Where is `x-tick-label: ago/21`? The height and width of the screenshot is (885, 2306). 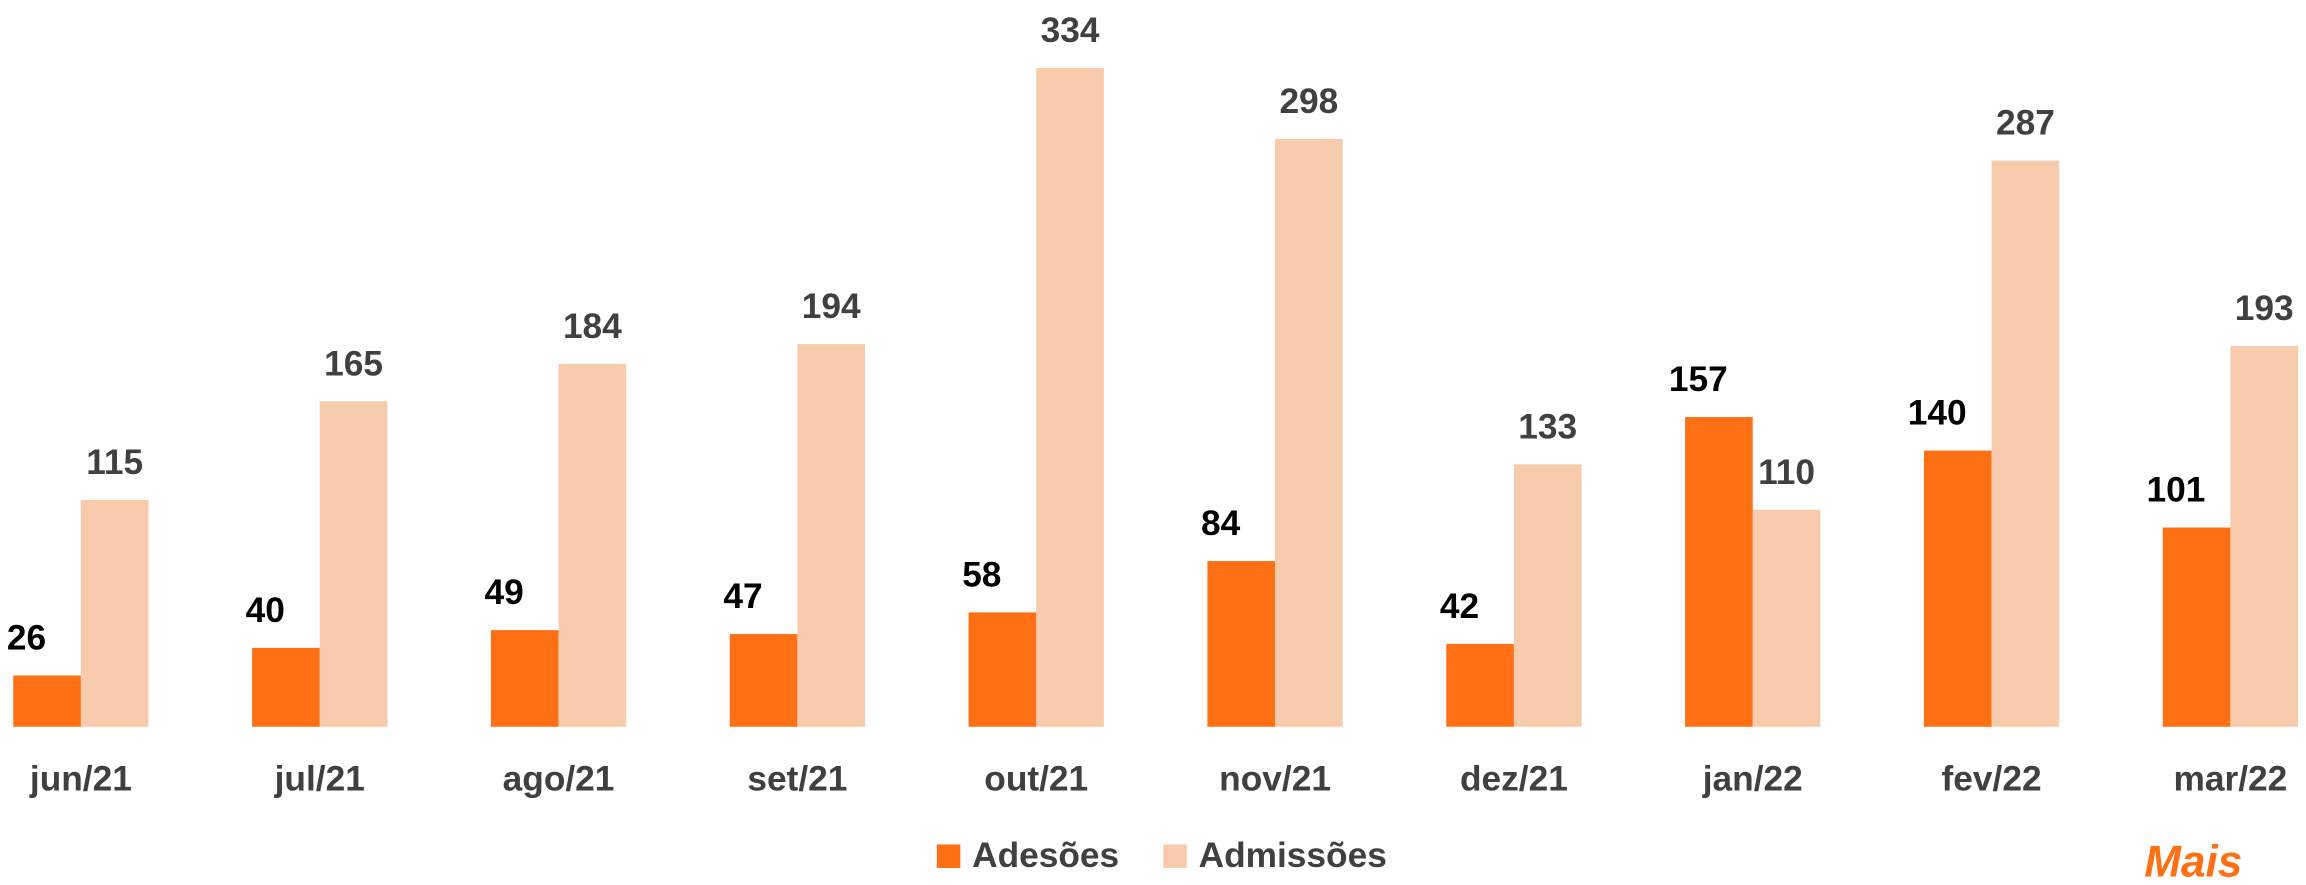
x-tick-label: ago/21 is located at coordinates (559, 779).